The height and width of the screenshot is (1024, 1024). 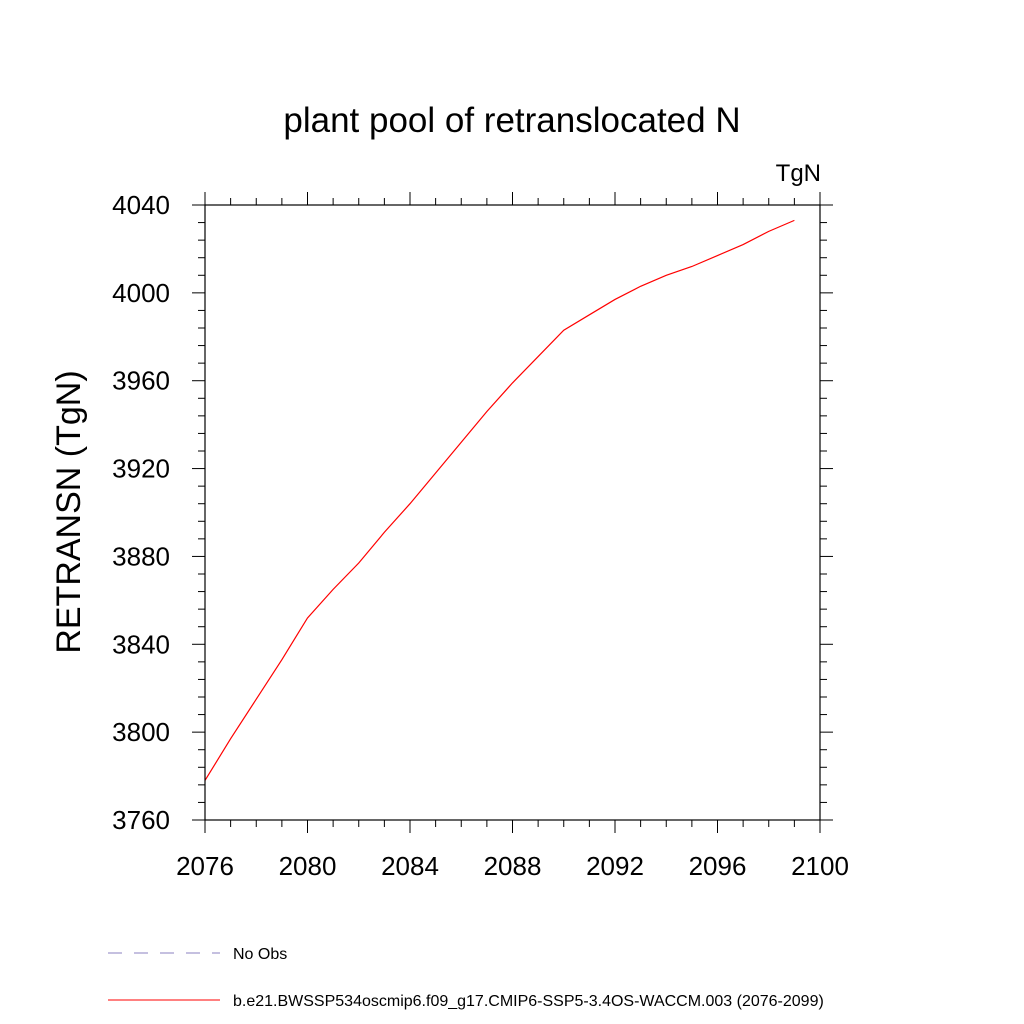 What do you see at coordinates (69, 511) in the screenshot?
I see `y-axis-label: RETRANSN (TgN)` at bounding box center [69, 511].